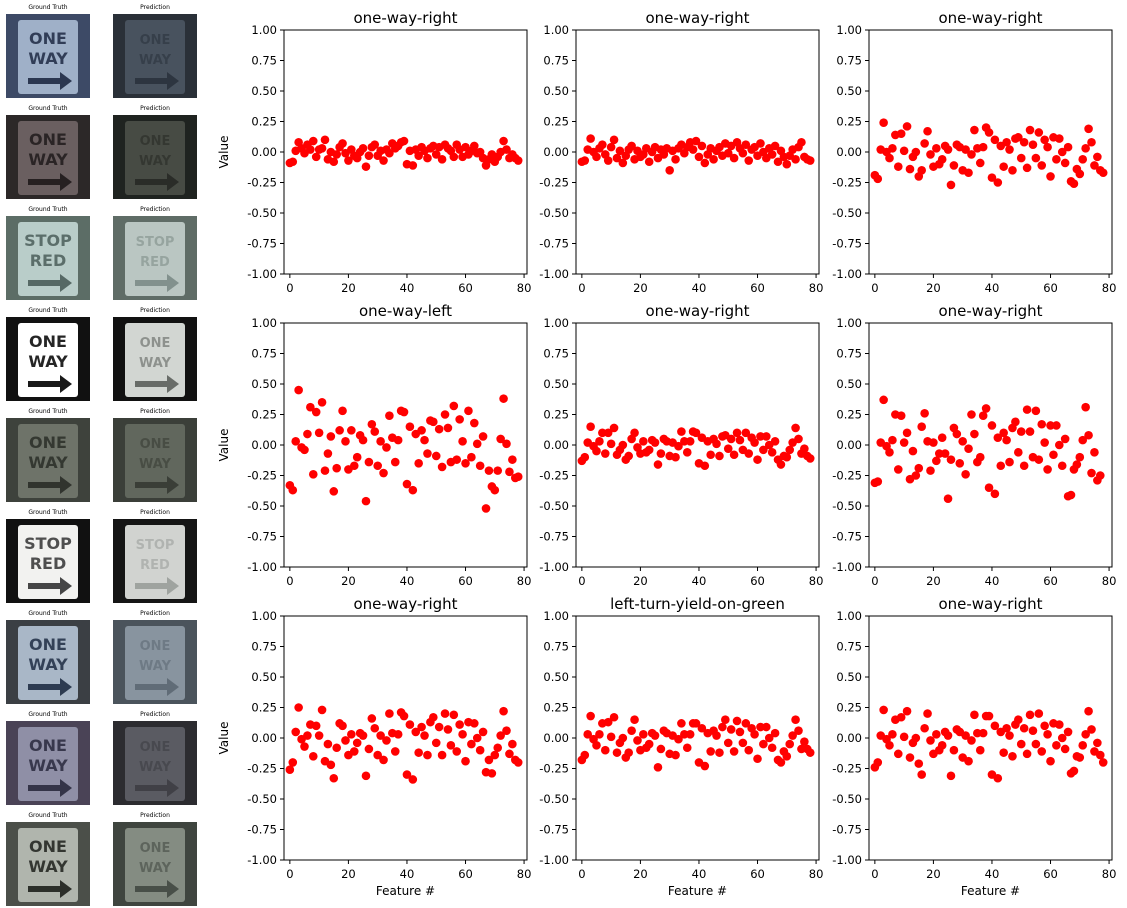 The image size is (1127, 908). Describe the element at coordinates (847, 567) in the screenshot. I see `y-tick-label: -1.00` at that location.